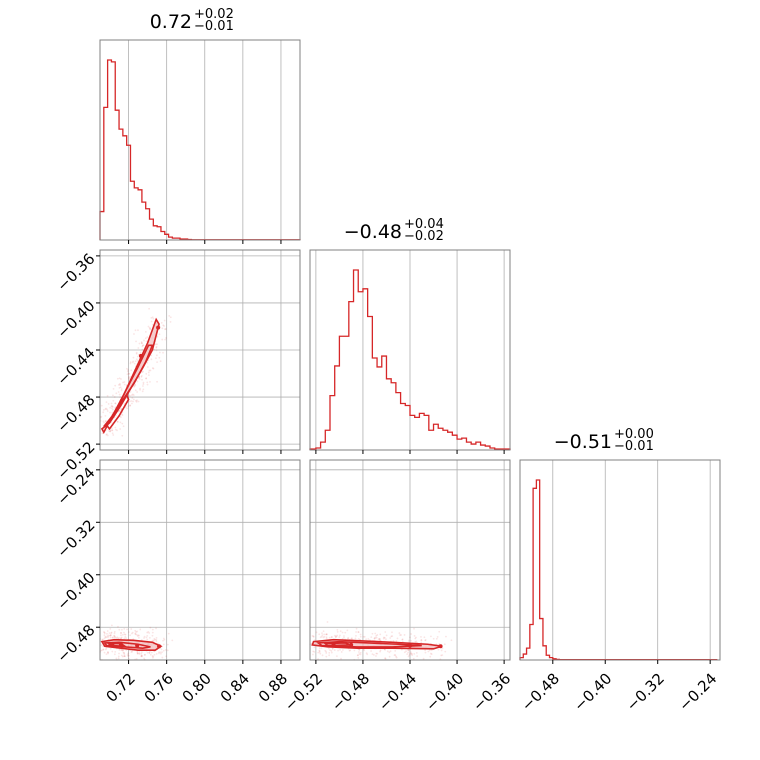  What do you see at coordinates (200, 140) in the screenshot?
I see `hist-0-panel` at bounding box center [200, 140].